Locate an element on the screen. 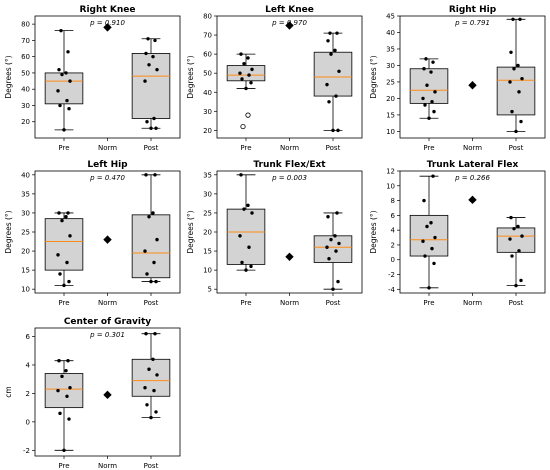  y-tick-label: 30 is located at coordinates (390, 66).